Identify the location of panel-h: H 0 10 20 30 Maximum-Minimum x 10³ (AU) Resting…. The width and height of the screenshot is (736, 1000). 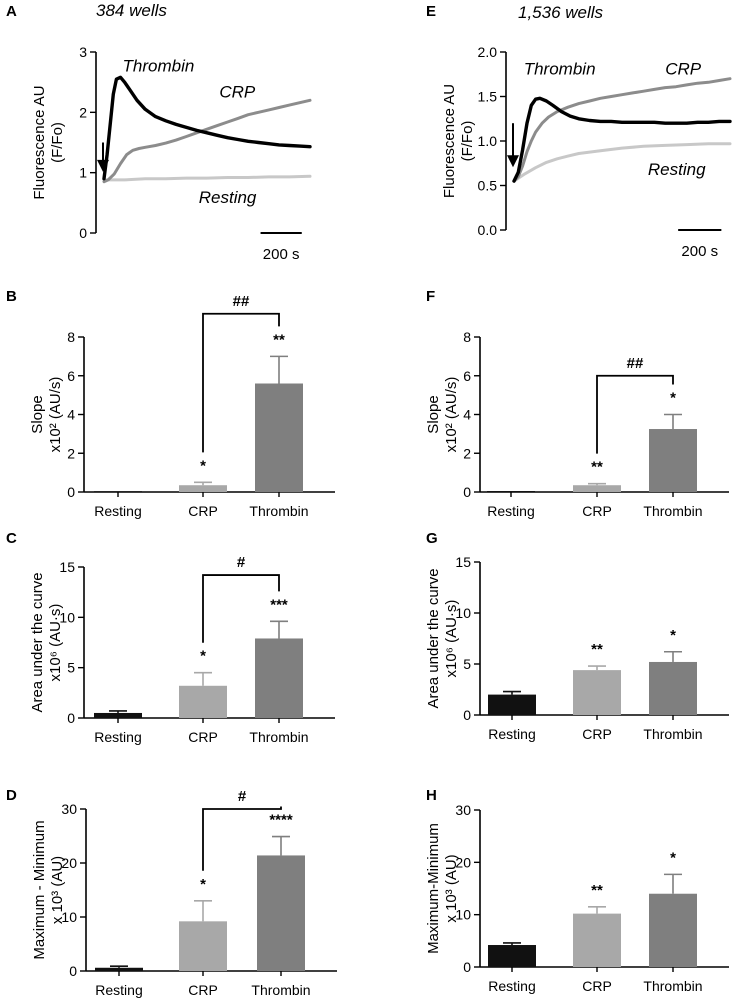
(577, 890).